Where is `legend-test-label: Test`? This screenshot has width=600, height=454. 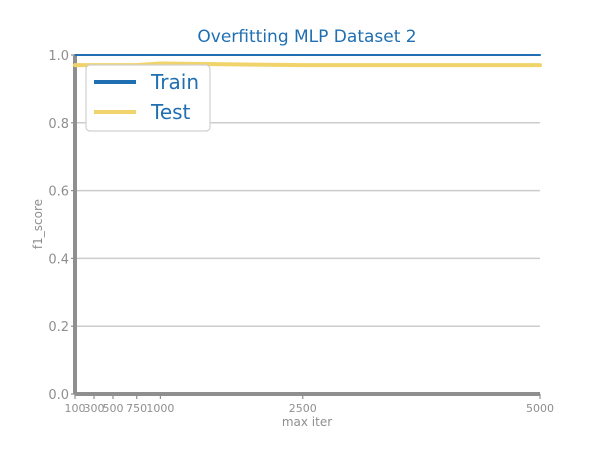 legend-test-label: Test is located at coordinates (170, 112).